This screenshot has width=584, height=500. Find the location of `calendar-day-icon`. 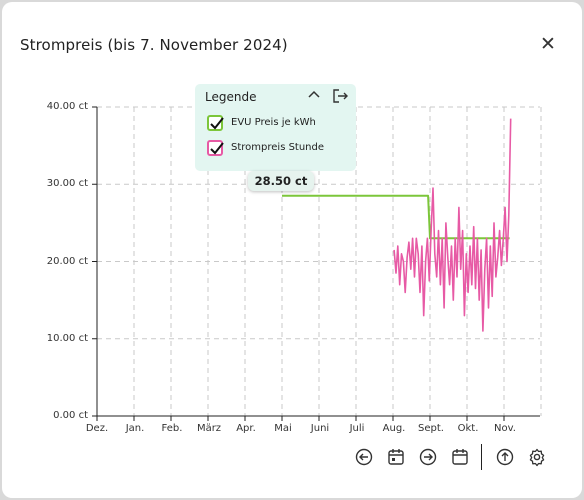

calendar-day-icon is located at coordinates (396, 457).